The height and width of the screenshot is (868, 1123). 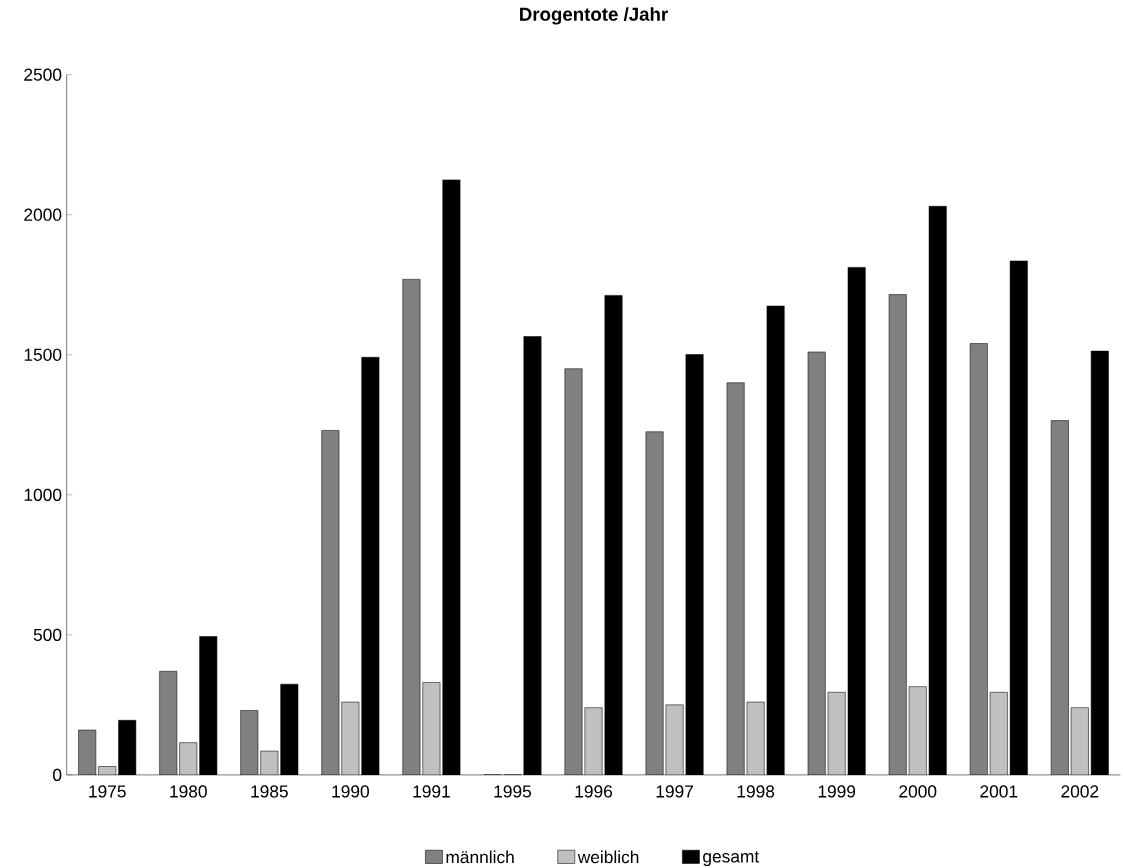 What do you see at coordinates (837, 791) in the screenshot?
I see `x-tick-label: 1999` at bounding box center [837, 791].